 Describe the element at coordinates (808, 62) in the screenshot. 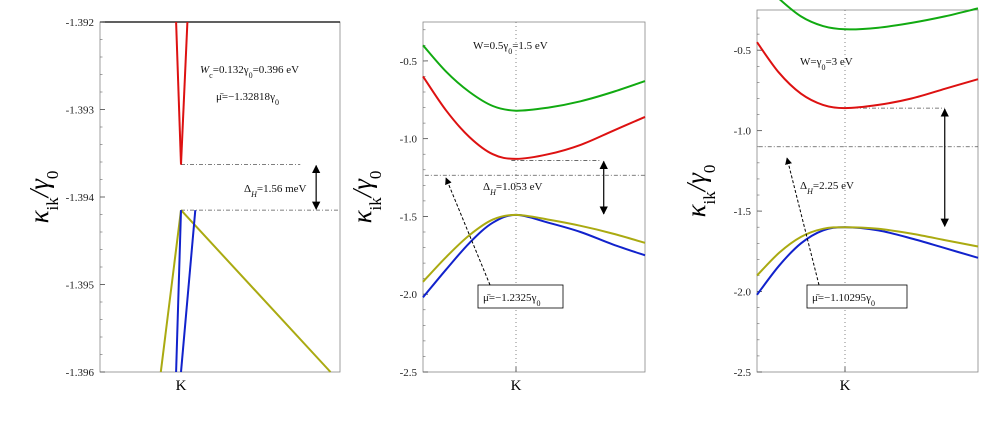

I see `w-text: W=` at that location.